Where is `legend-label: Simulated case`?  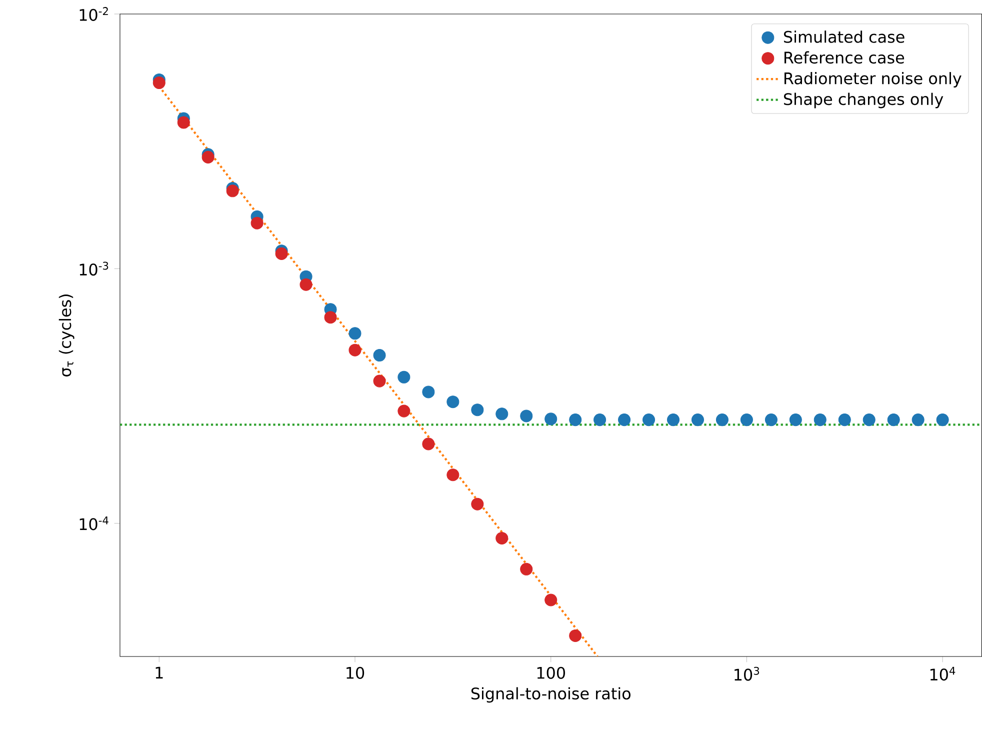
legend-label: Simulated case is located at coordinates (844, 36).